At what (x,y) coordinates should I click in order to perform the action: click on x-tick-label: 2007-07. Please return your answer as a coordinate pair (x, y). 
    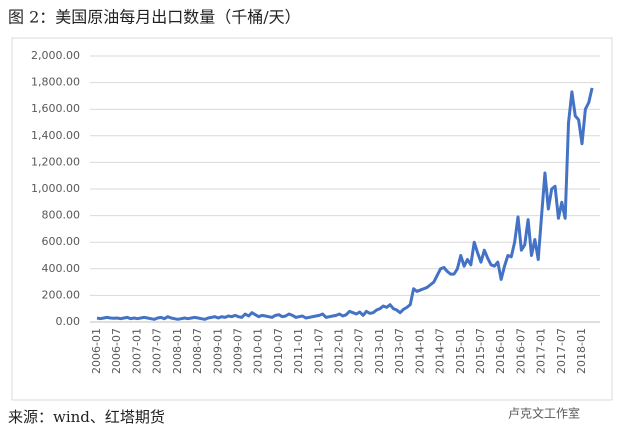
    Looking at the image, I should click on (157, 351).